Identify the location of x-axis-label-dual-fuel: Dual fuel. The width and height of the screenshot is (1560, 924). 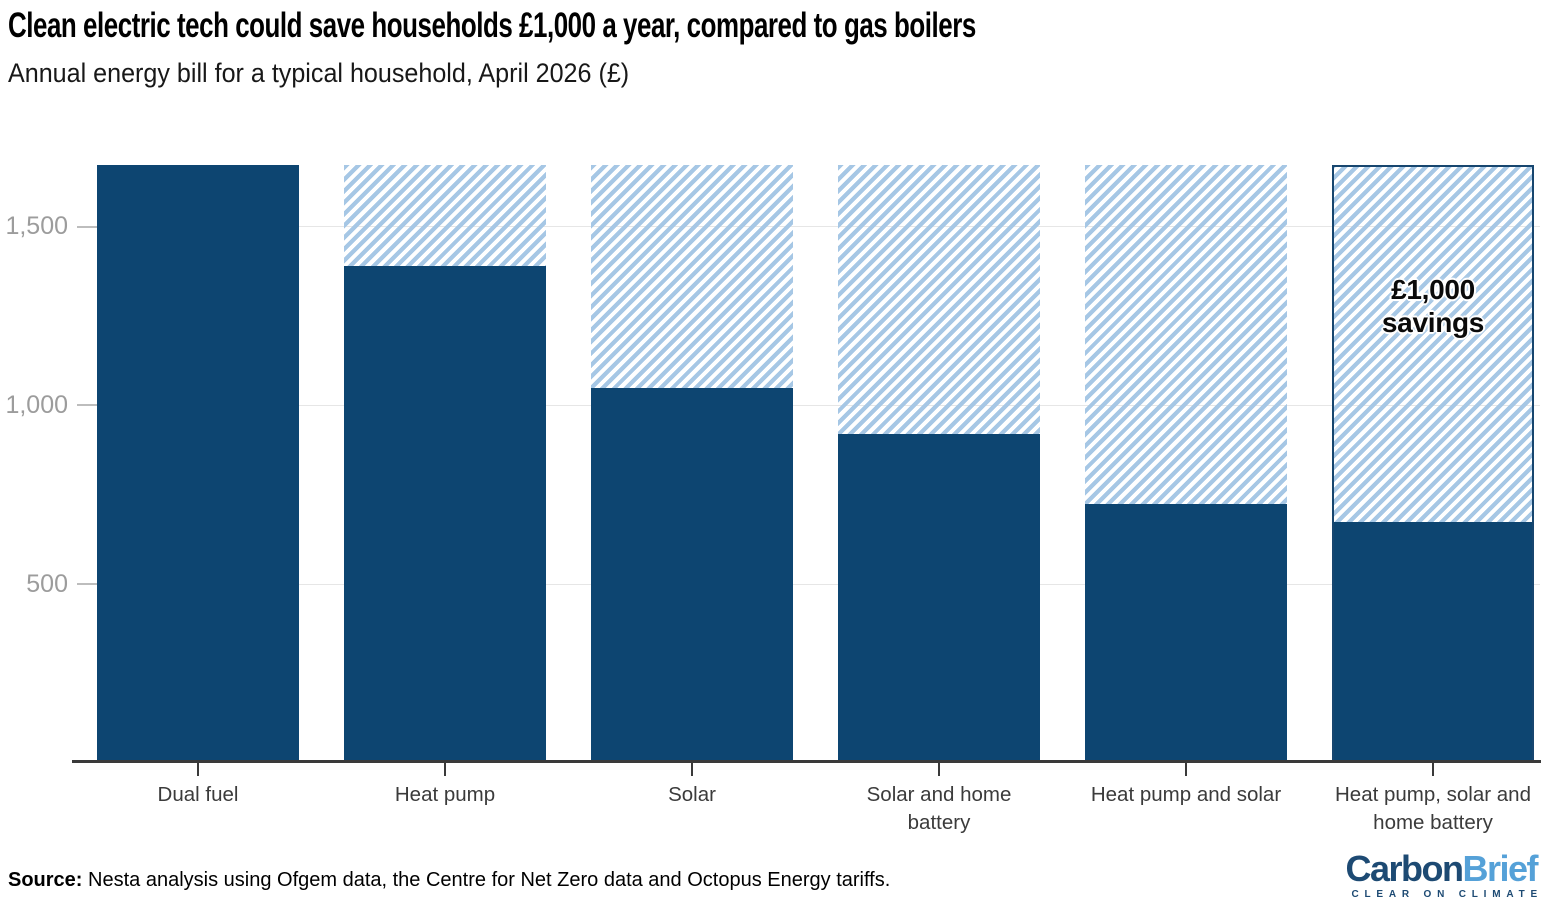
(198, 794).